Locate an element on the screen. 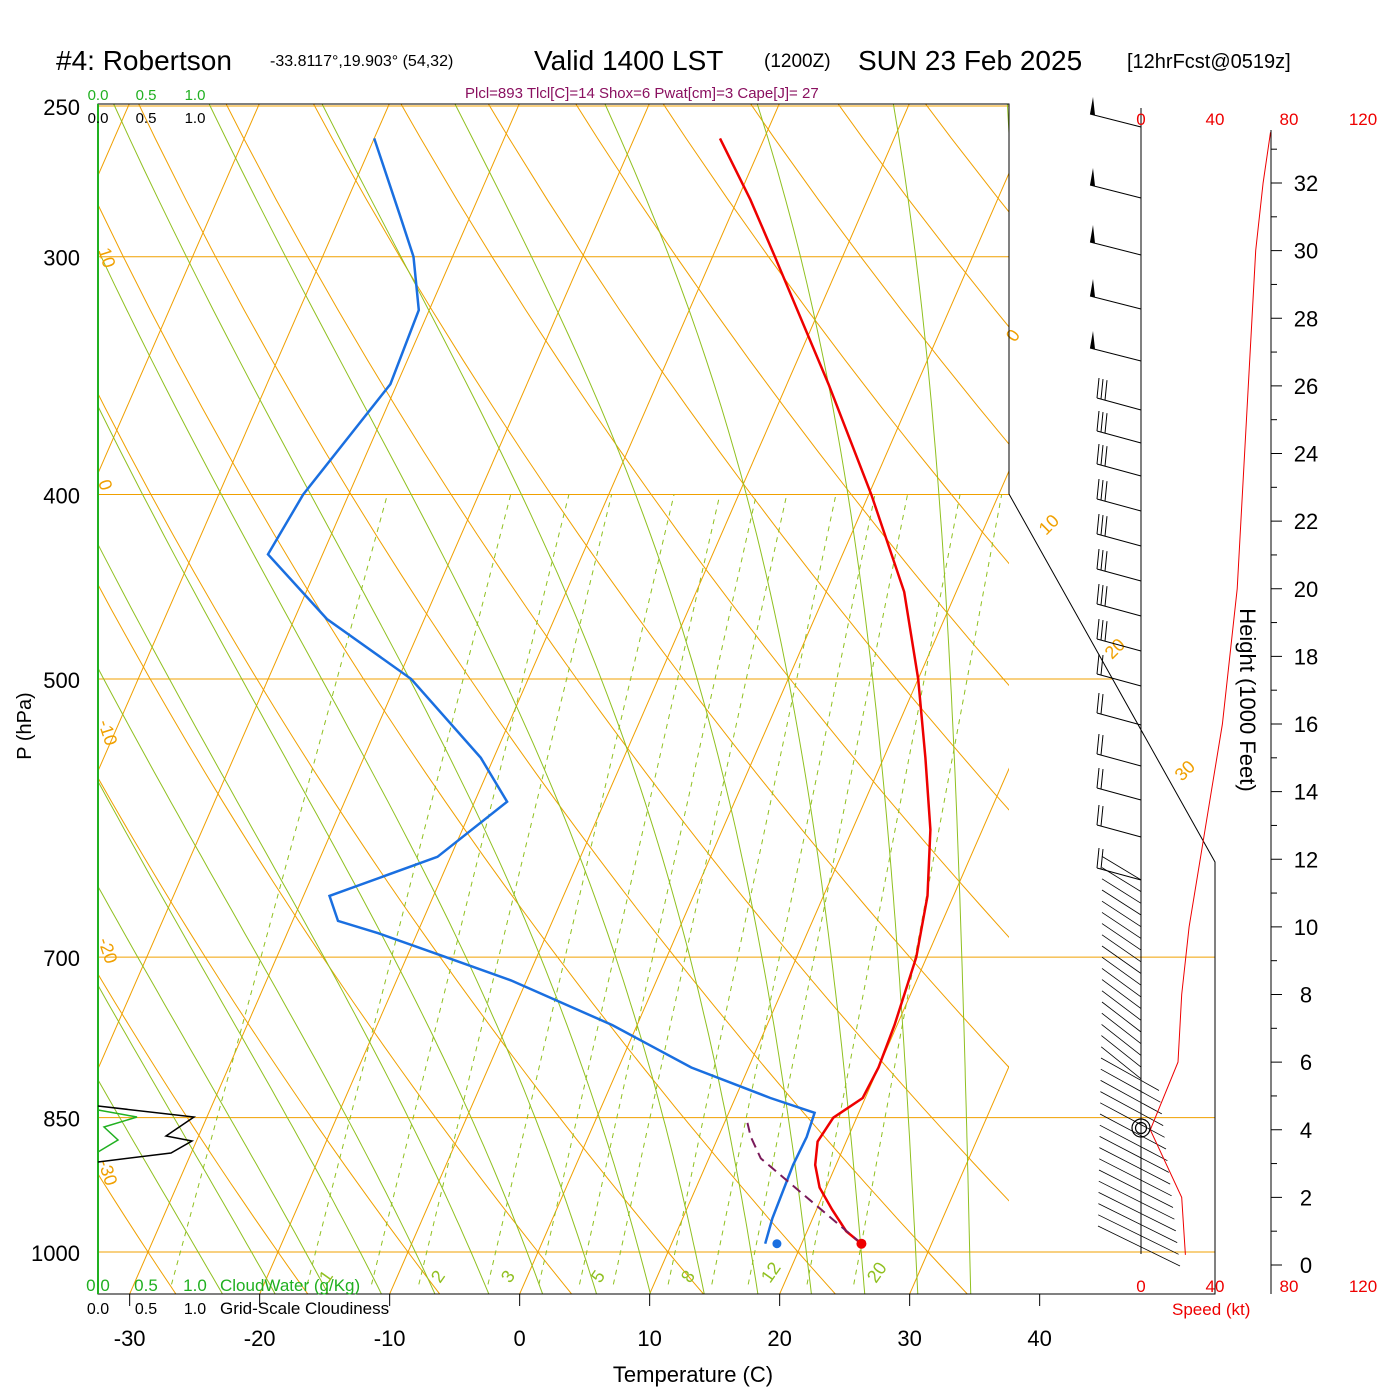  isotherm-line is located at coordinates (959, 1179).